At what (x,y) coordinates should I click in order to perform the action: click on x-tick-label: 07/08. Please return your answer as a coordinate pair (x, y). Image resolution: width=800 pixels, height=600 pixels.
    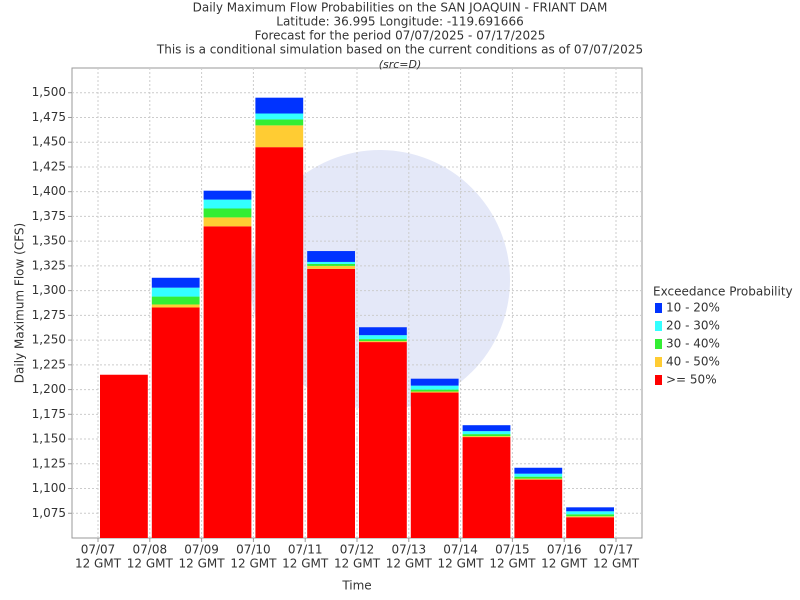
    Looking at the image, I should click on (150, 550).